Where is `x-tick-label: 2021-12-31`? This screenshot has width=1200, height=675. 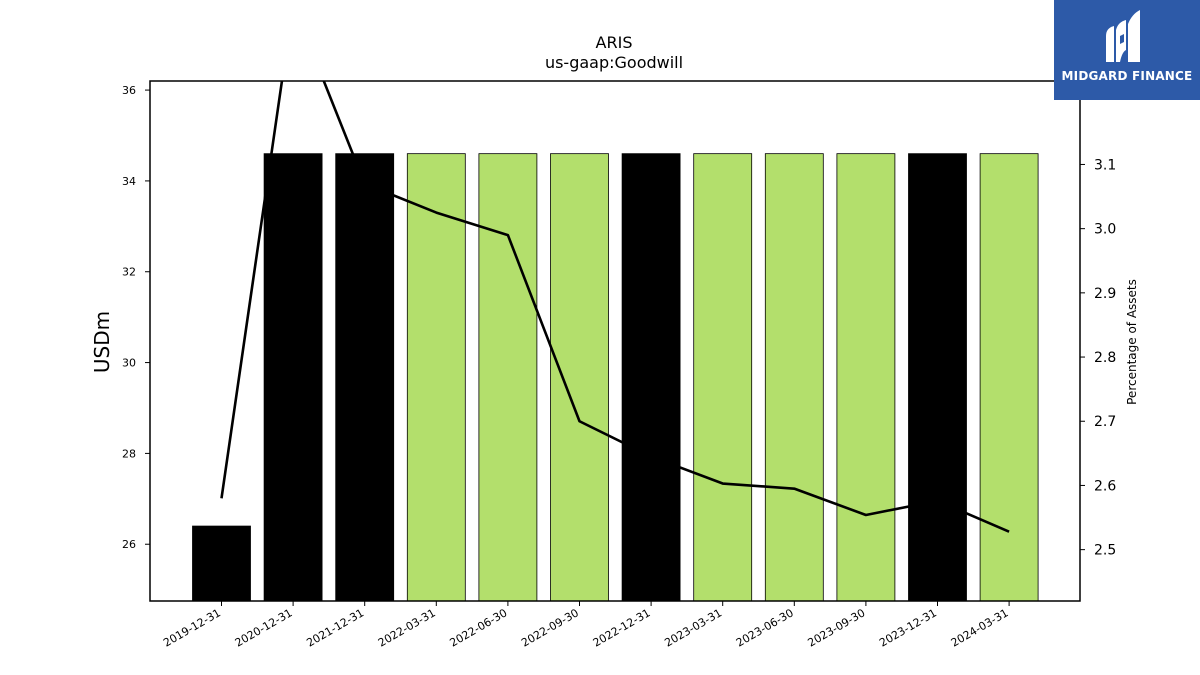
x-tick-label: 2021-12-31 is located at coordinates (335, 627).